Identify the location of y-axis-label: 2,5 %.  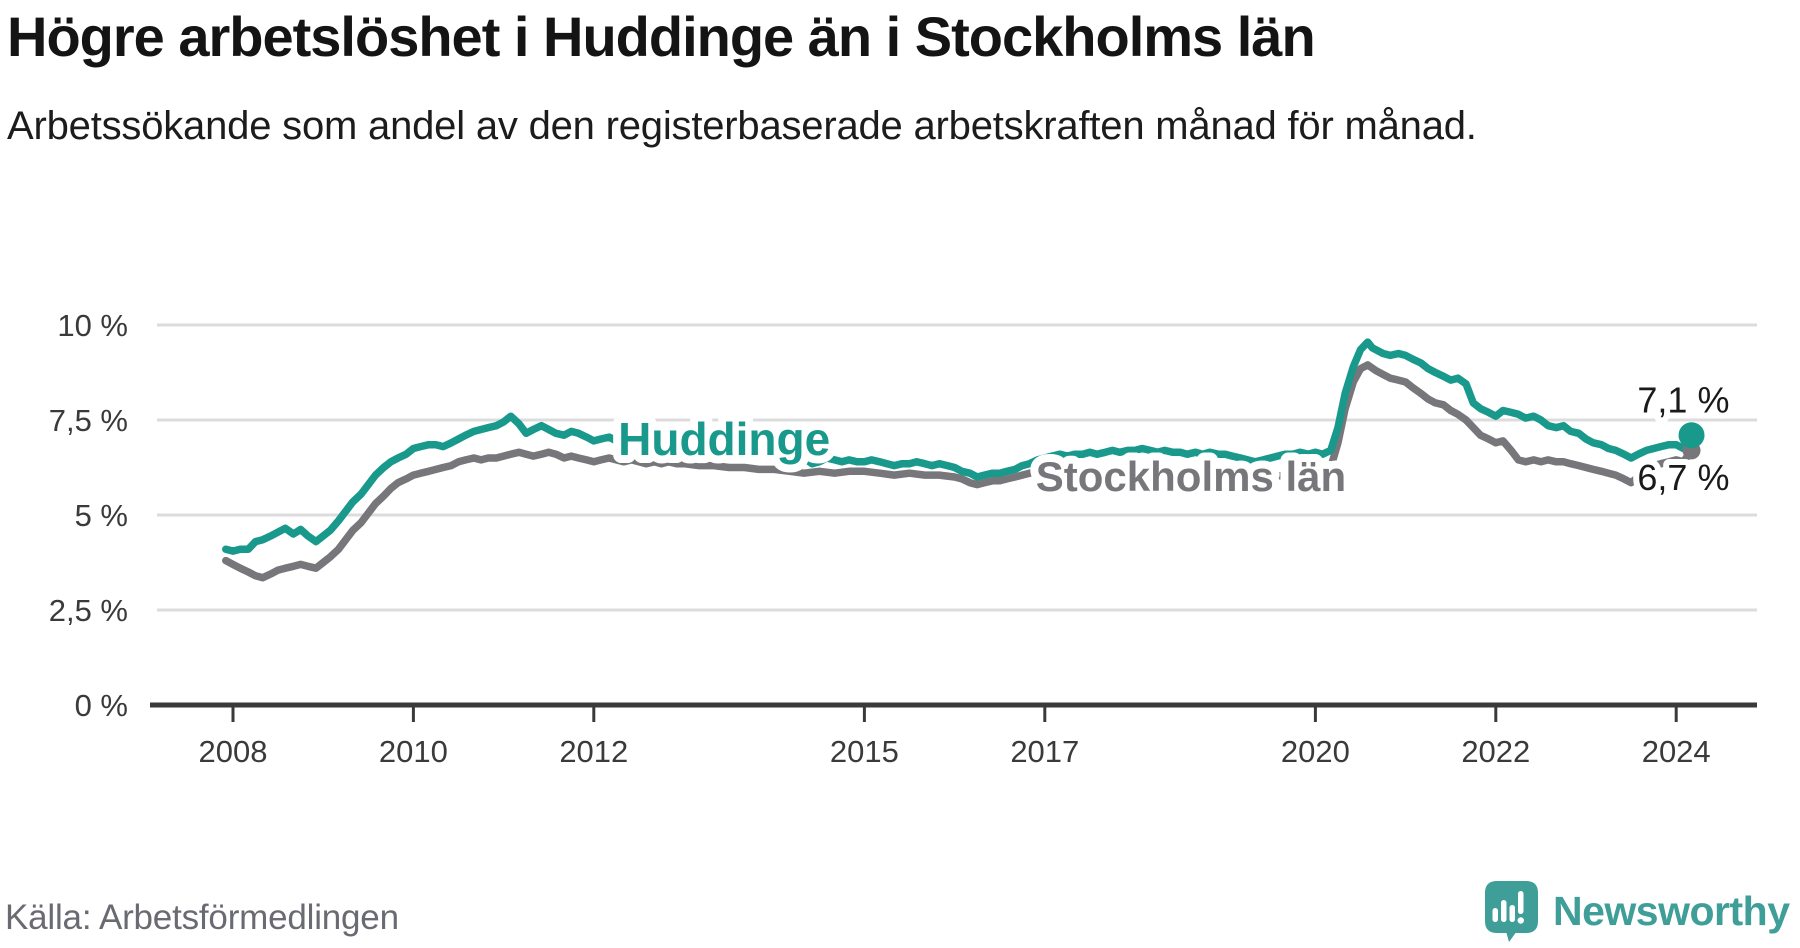
(88, 610).